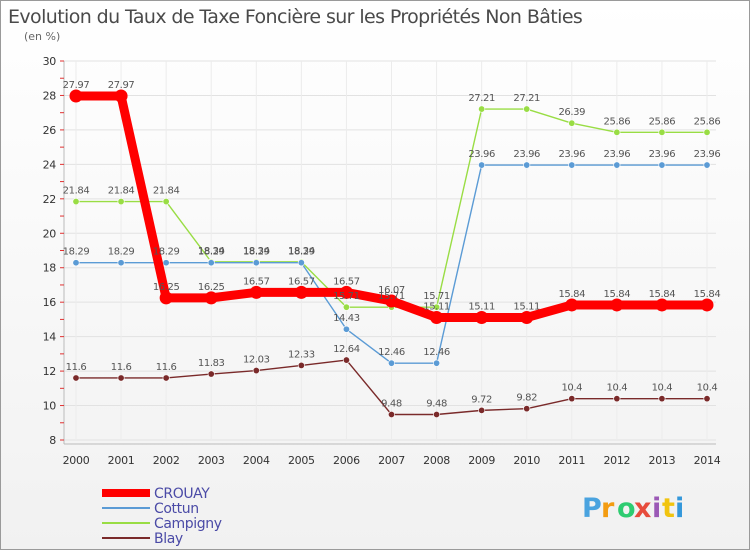  I want to click on x-tick-label: 2003, so click(211, 460).